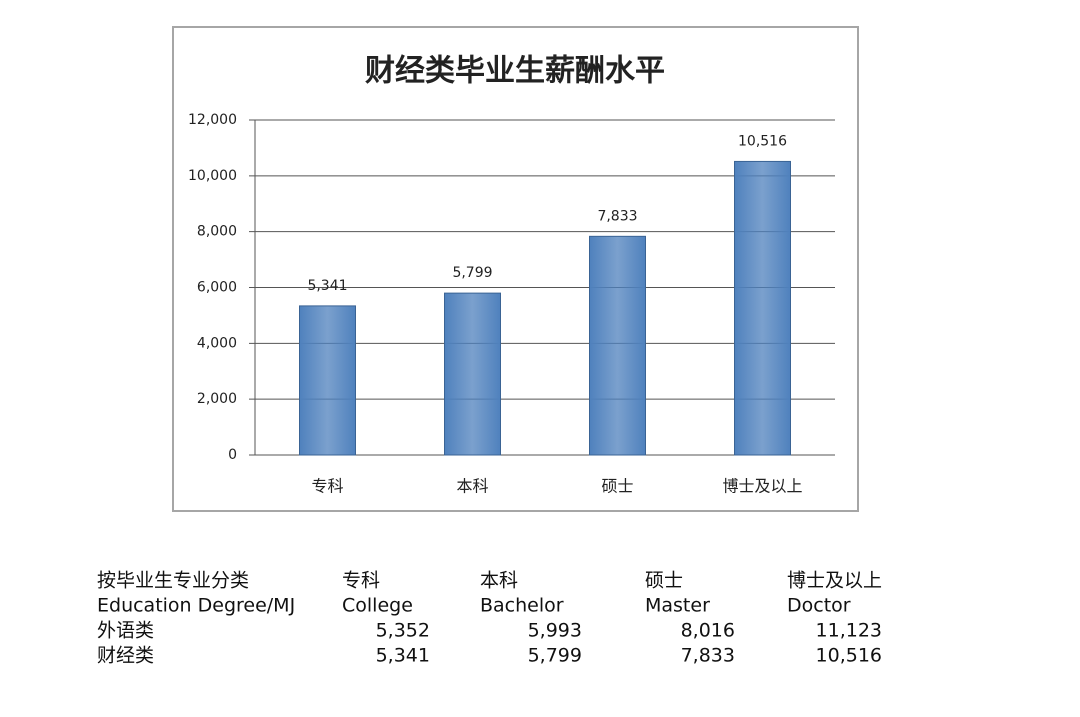 The image size is (1080, 717). Describe the element at coordinates (403, 656) in the screenshot. I see `table-cell: 5,341` at that location.